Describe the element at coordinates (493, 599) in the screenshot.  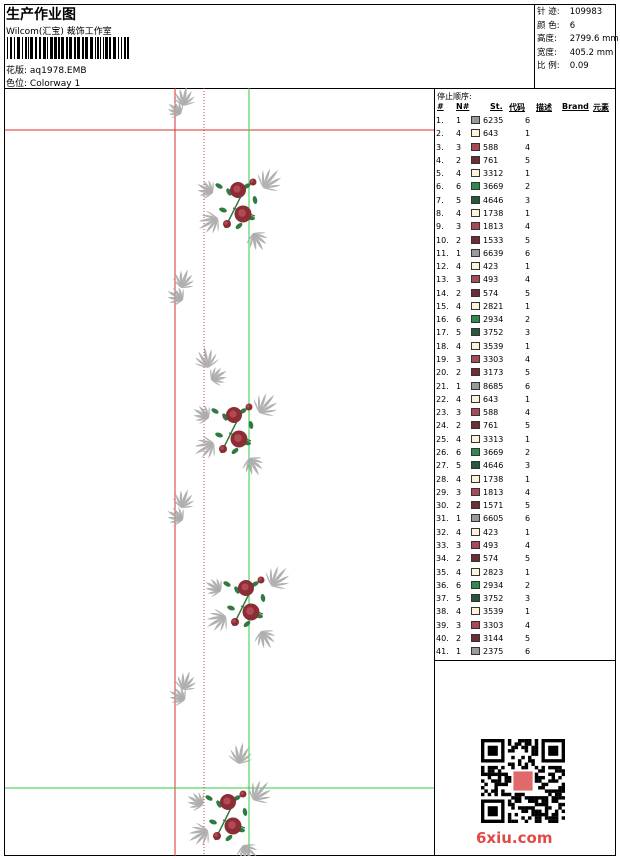
I see `row-thread-code: 3752` at that location.